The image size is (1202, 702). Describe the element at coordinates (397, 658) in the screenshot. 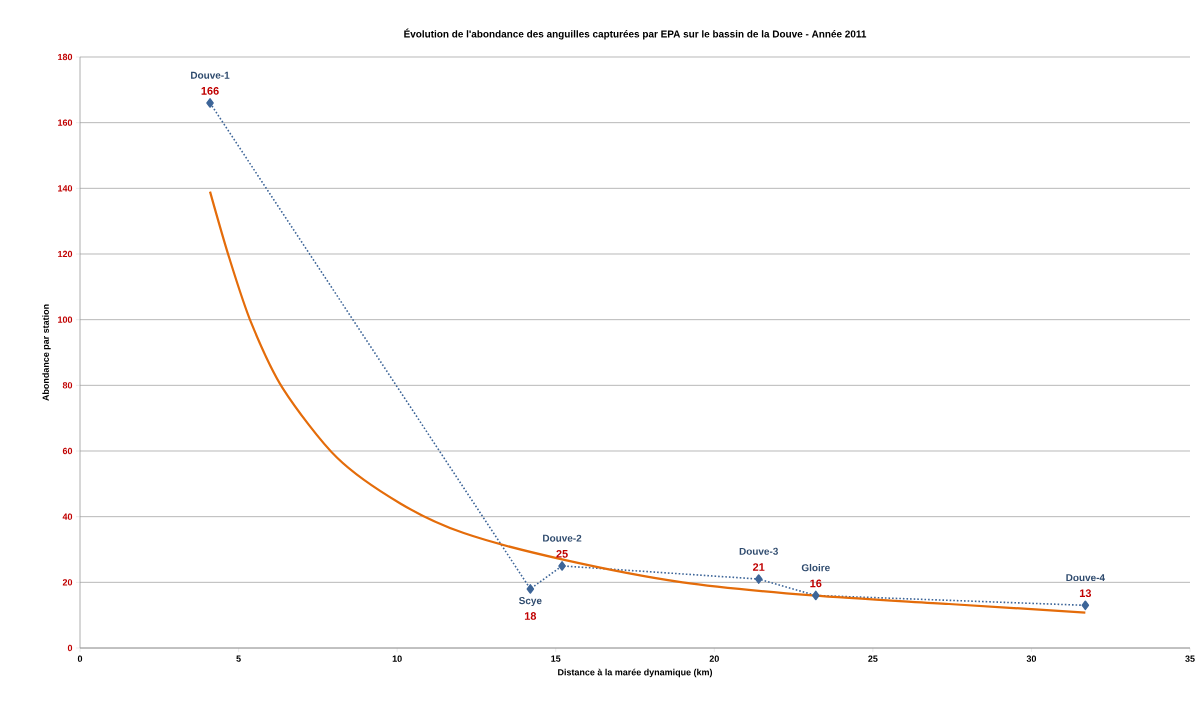

I see `x-tick-label: 10` at that location.